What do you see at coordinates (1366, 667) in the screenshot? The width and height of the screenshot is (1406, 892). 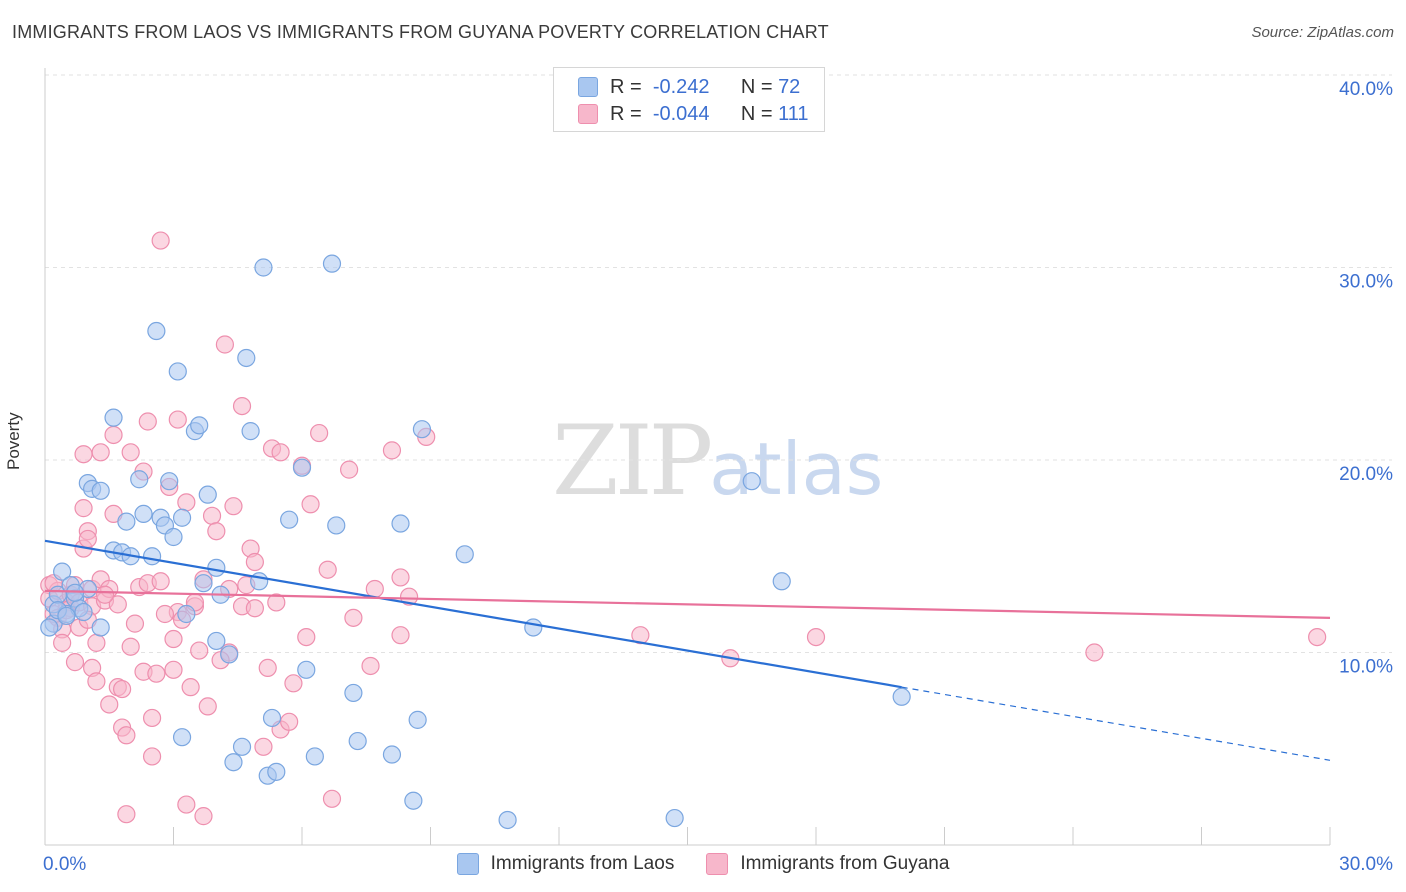 I see `y-tick-label: 10.0%` at bounding box center [1366, 667].